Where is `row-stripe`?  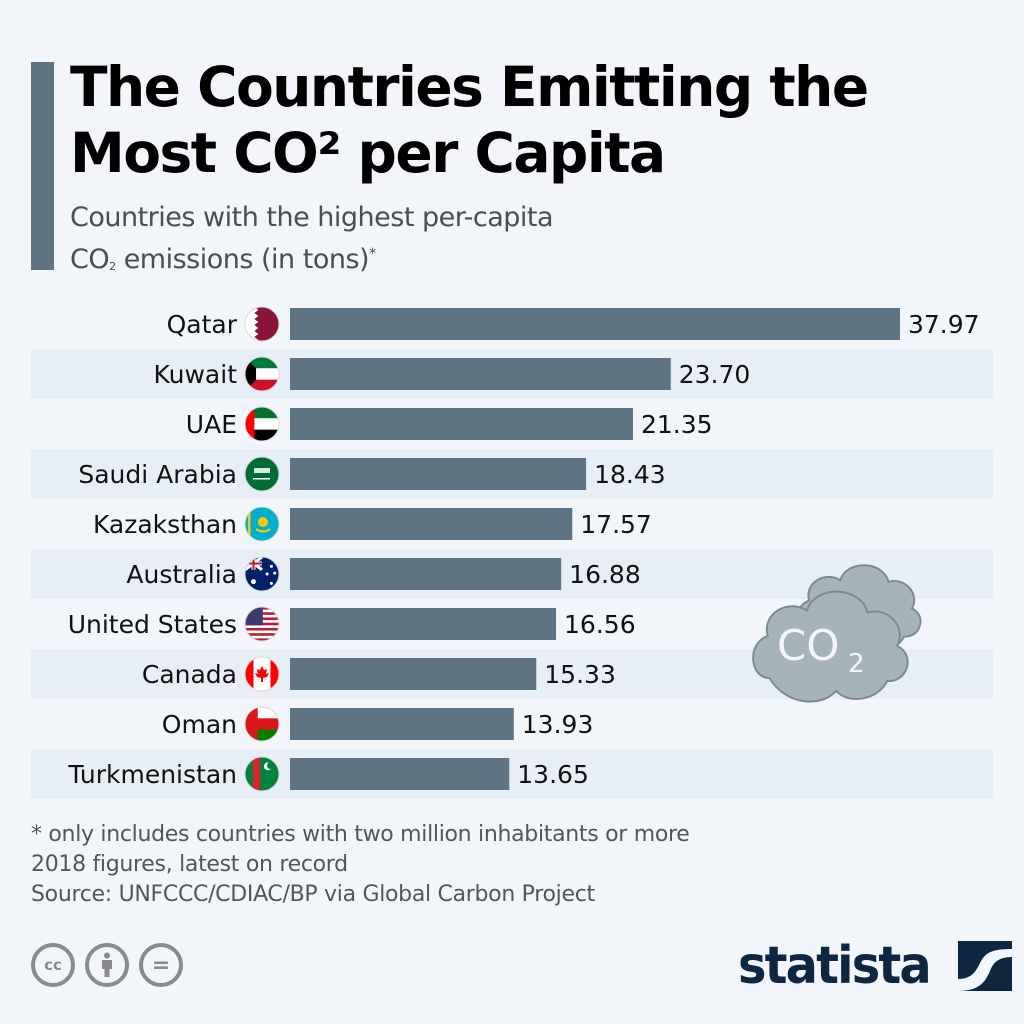
row-stripe is located at coordinates (512, 774).